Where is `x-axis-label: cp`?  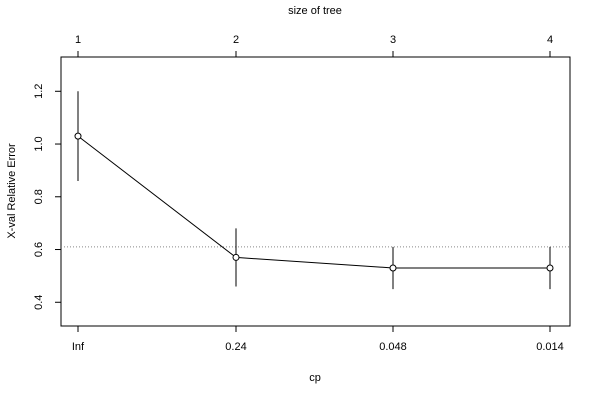
x-axis-label: cp is located at coordinates (315, 378).